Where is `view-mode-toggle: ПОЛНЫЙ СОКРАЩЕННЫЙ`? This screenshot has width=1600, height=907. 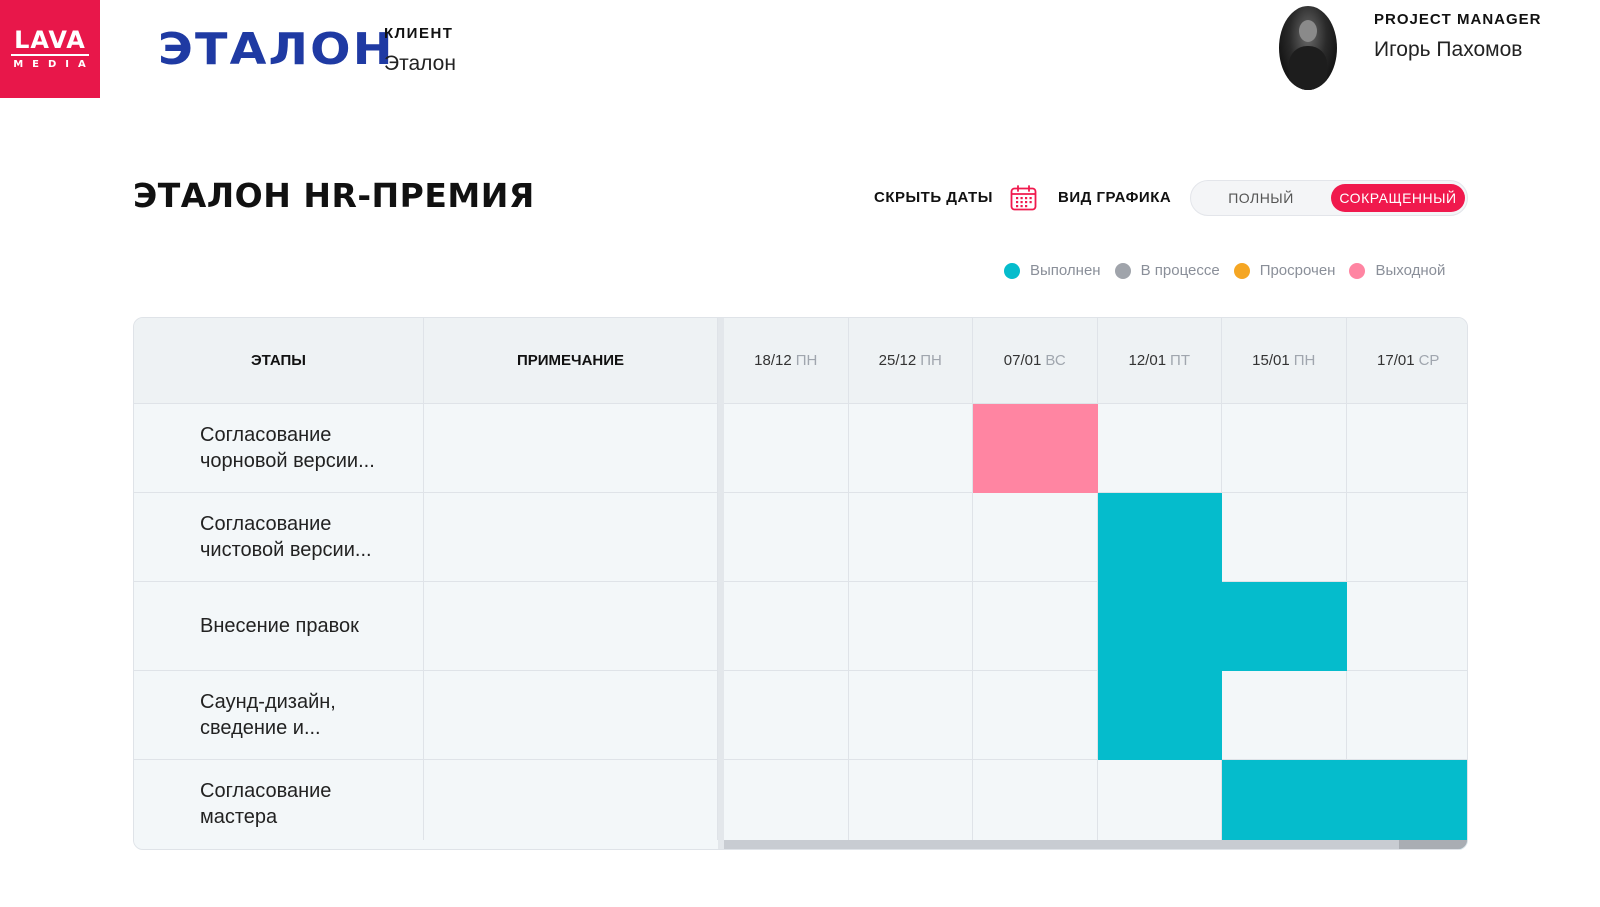
view-mode-toggle: ПОЛНЫЙ СОКРАЩЕННЫЙ is located at coordinates (1329, 198).